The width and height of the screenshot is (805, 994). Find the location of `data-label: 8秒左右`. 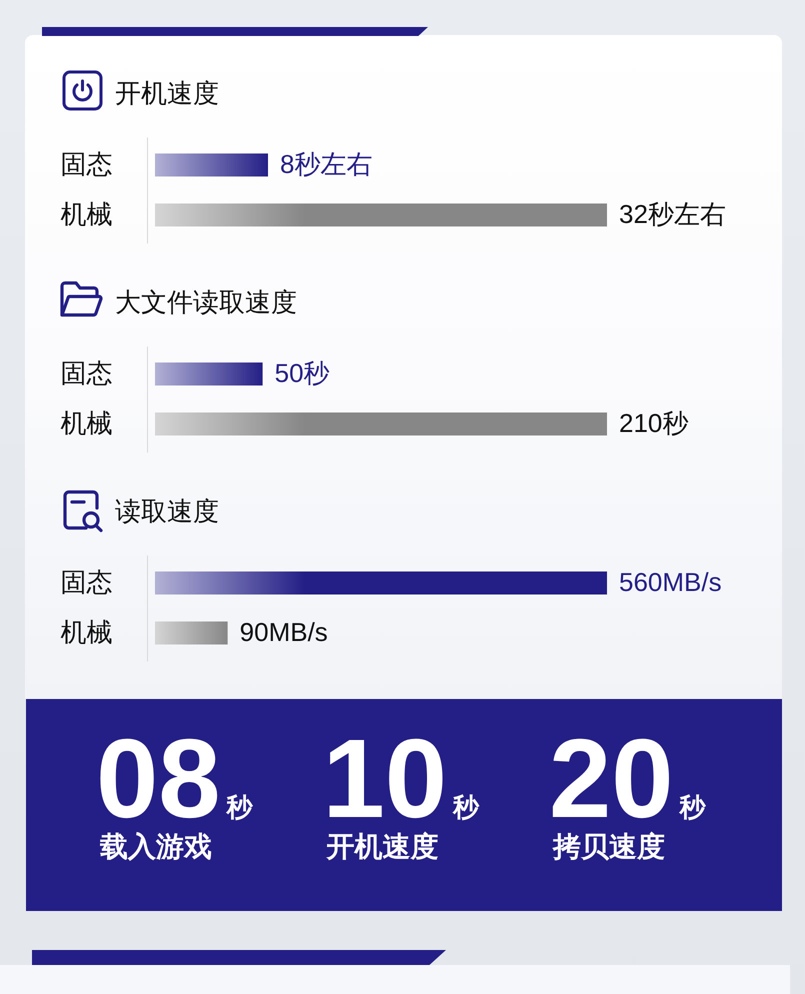

data-label: 8秒左右 is located at coordinates (326, 164).